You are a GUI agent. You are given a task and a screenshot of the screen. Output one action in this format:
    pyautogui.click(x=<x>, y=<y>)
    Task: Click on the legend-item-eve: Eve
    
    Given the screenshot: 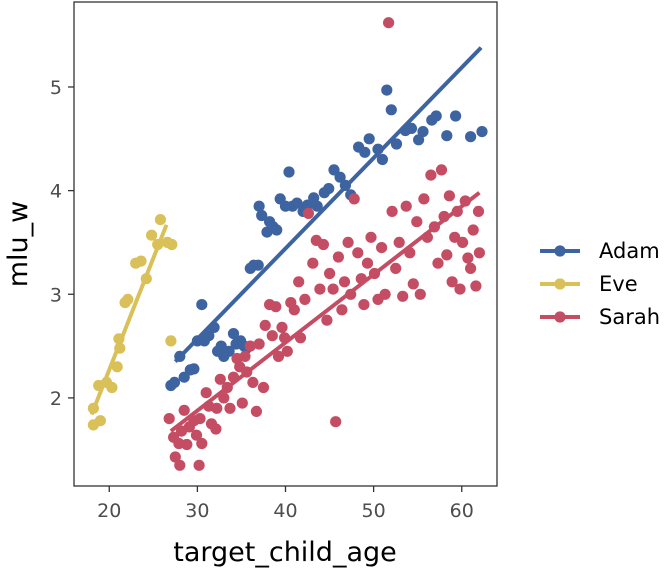 What is the action you would take?
    pyautogui.click(x=589, y=284)
    